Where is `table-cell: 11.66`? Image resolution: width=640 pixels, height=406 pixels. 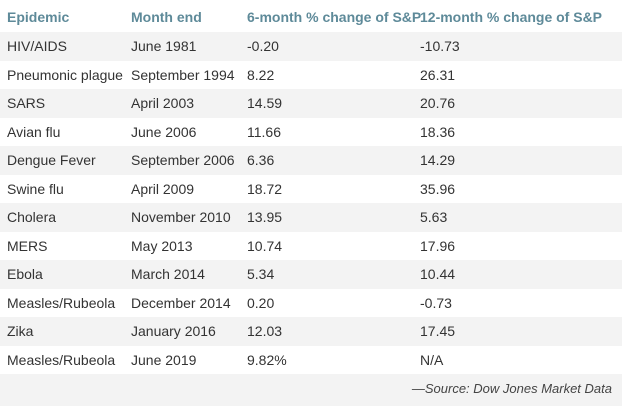
table-cell: 11.66 is located at coordinates (264, 131).